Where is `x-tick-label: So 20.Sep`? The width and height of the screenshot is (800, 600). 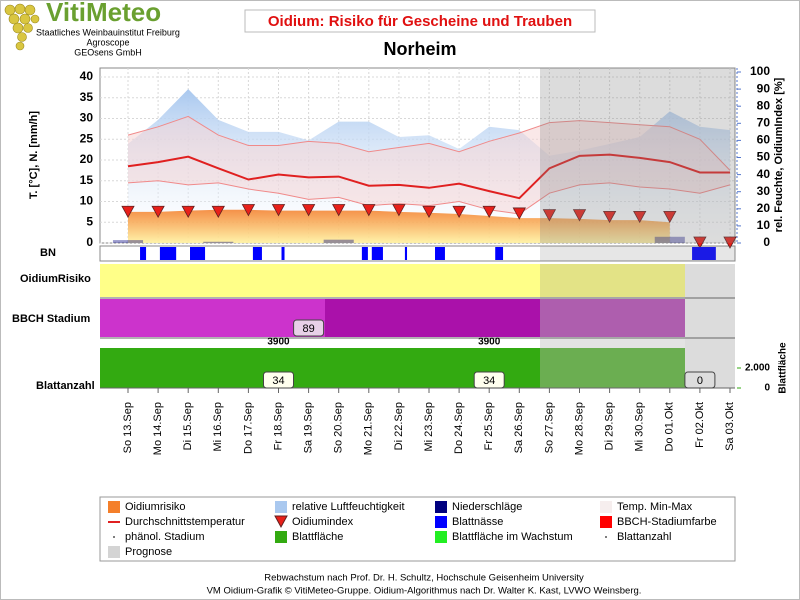 x-tick-label: So 20.Sep is located at coordinates (339, 427).